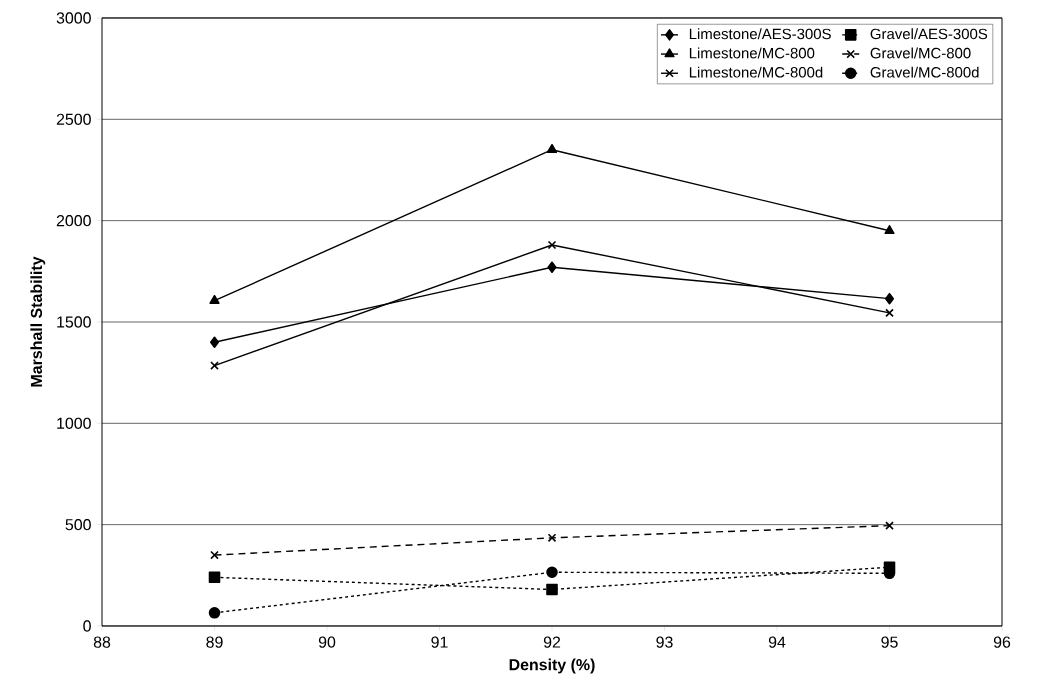 The width and height of the screenshot is (1047, 696). Describe the element at coordinates (777, 642) in the screenshot. I see `x-tick-label: 94` at that location.